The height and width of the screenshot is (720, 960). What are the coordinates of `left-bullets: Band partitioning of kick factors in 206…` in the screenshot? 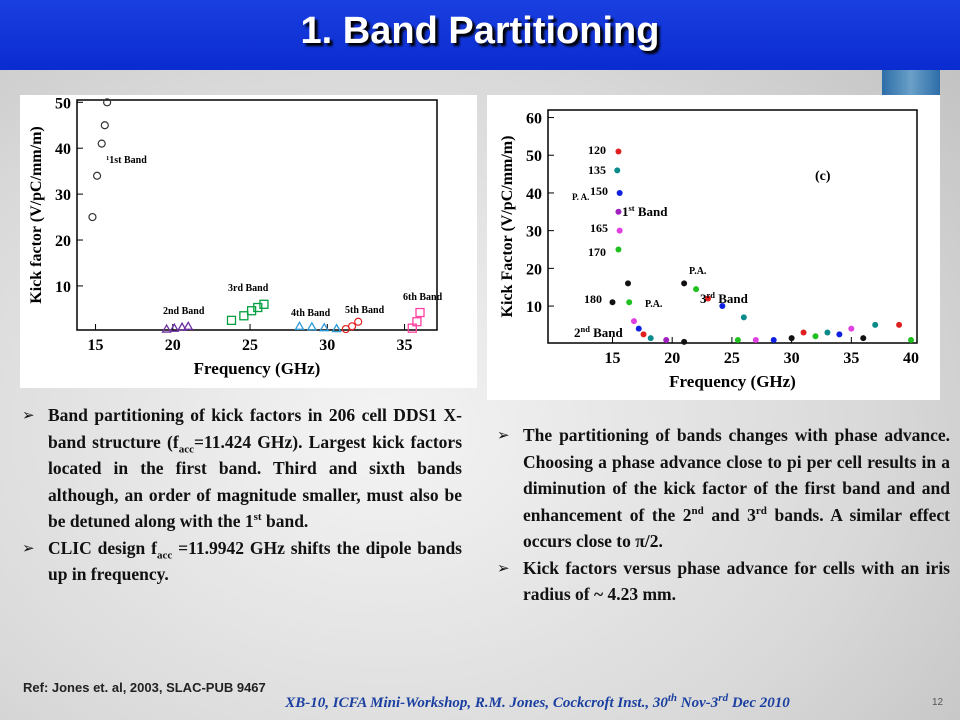 It's located at (242, 495).